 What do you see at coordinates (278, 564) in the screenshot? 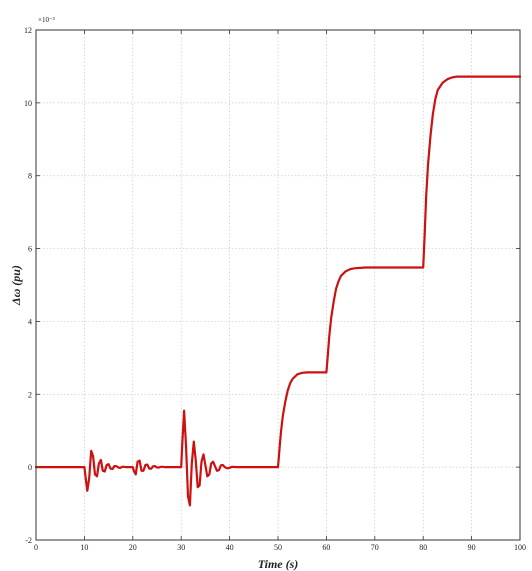
I see `x-axis-label: Time (s)` at bounding box center [278, 564].